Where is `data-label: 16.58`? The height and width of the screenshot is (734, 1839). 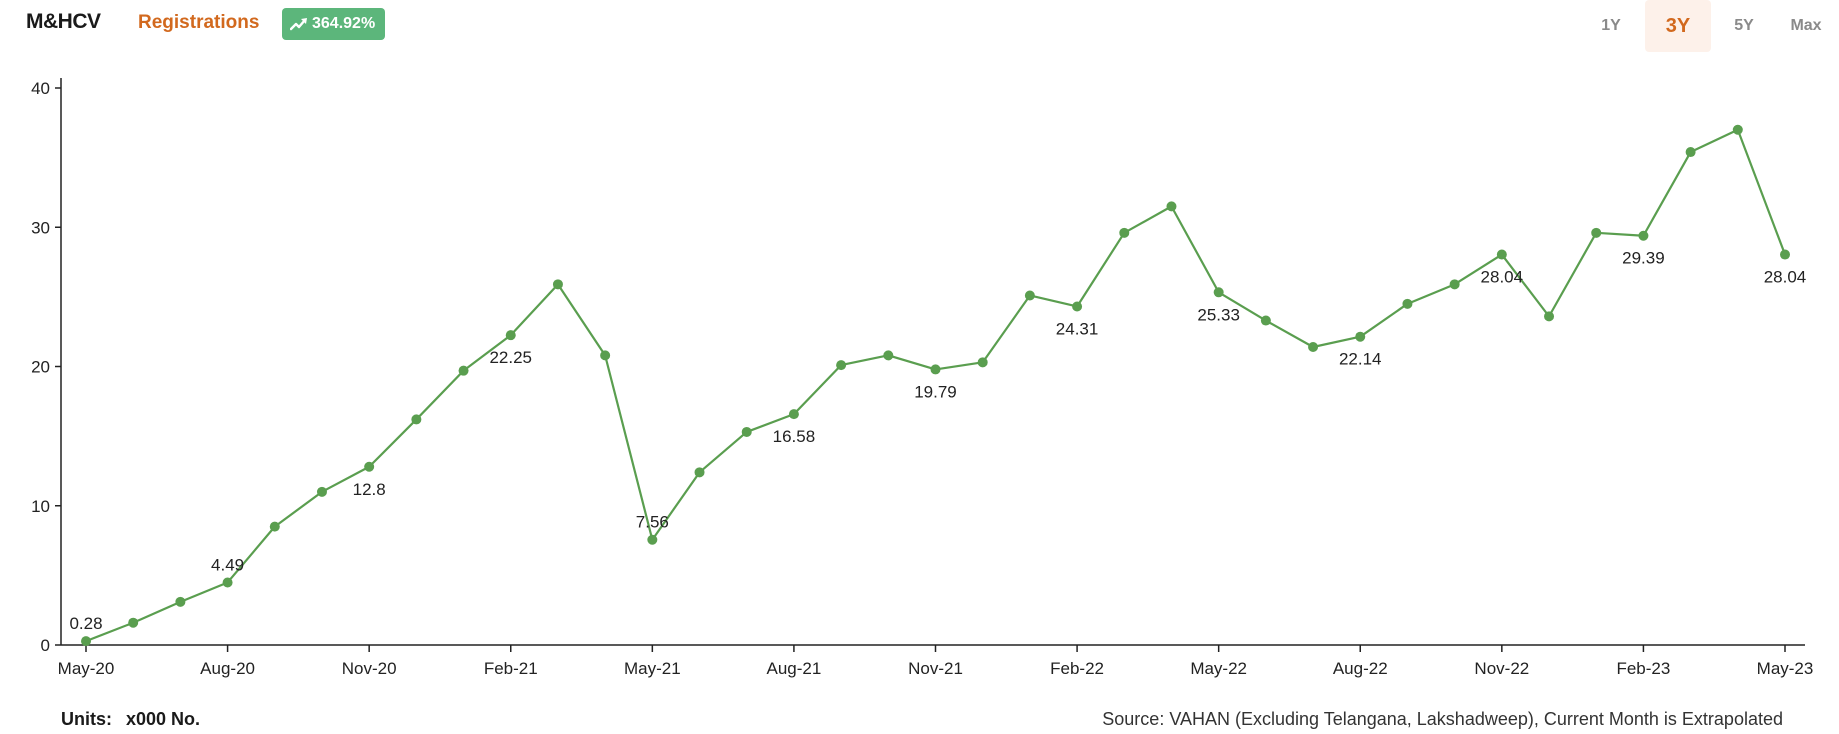
data-label: 16.58 is located at coordinates (794, 436).